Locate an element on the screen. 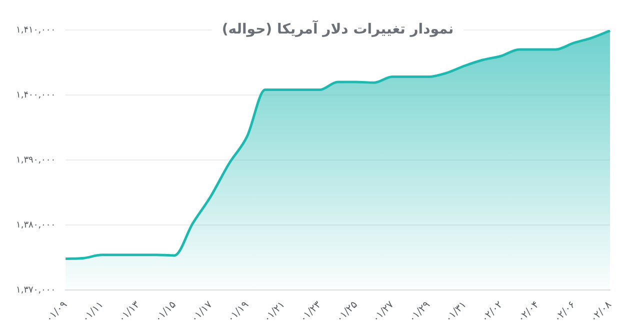  x-tick-label: ۰۱/۳۱ is located at coordinates (456, 312).